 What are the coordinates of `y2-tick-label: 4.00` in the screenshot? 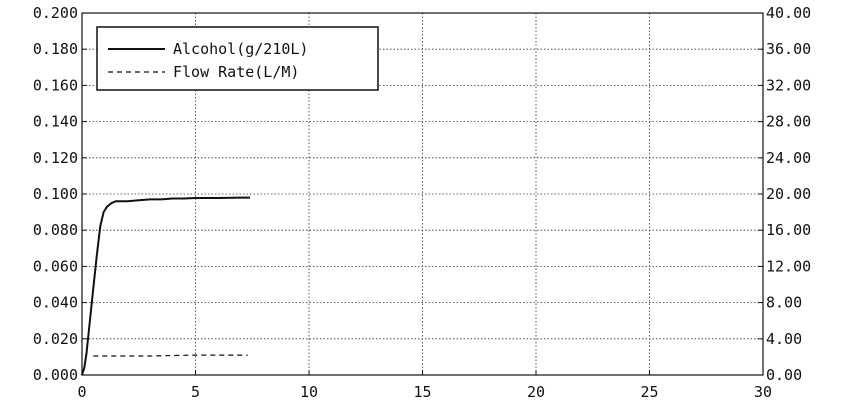 It's located at (784, 339).